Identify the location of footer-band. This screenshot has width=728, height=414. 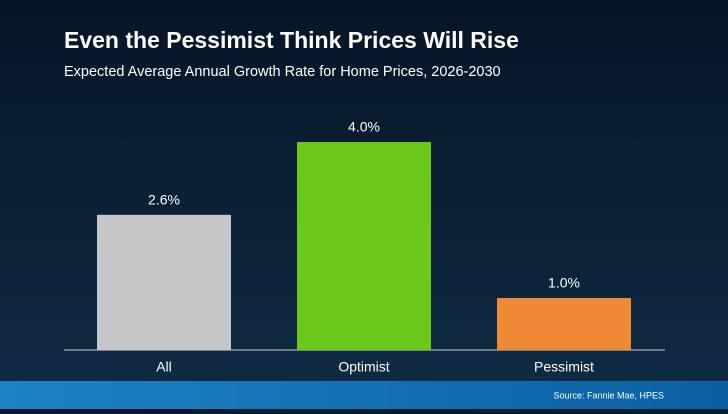
(364, 395).